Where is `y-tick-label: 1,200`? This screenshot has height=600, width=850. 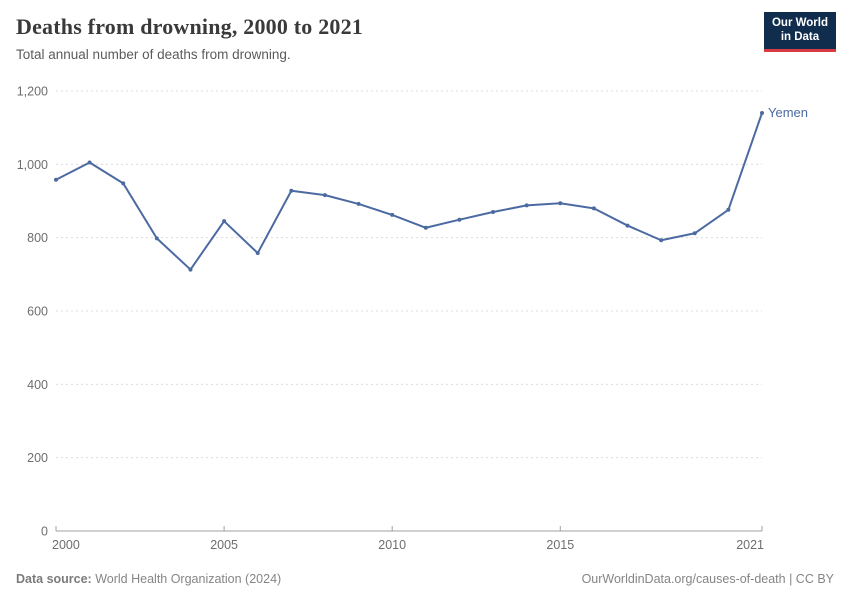
y-tick-label: 1,200 is located at coordinates (32, 92).